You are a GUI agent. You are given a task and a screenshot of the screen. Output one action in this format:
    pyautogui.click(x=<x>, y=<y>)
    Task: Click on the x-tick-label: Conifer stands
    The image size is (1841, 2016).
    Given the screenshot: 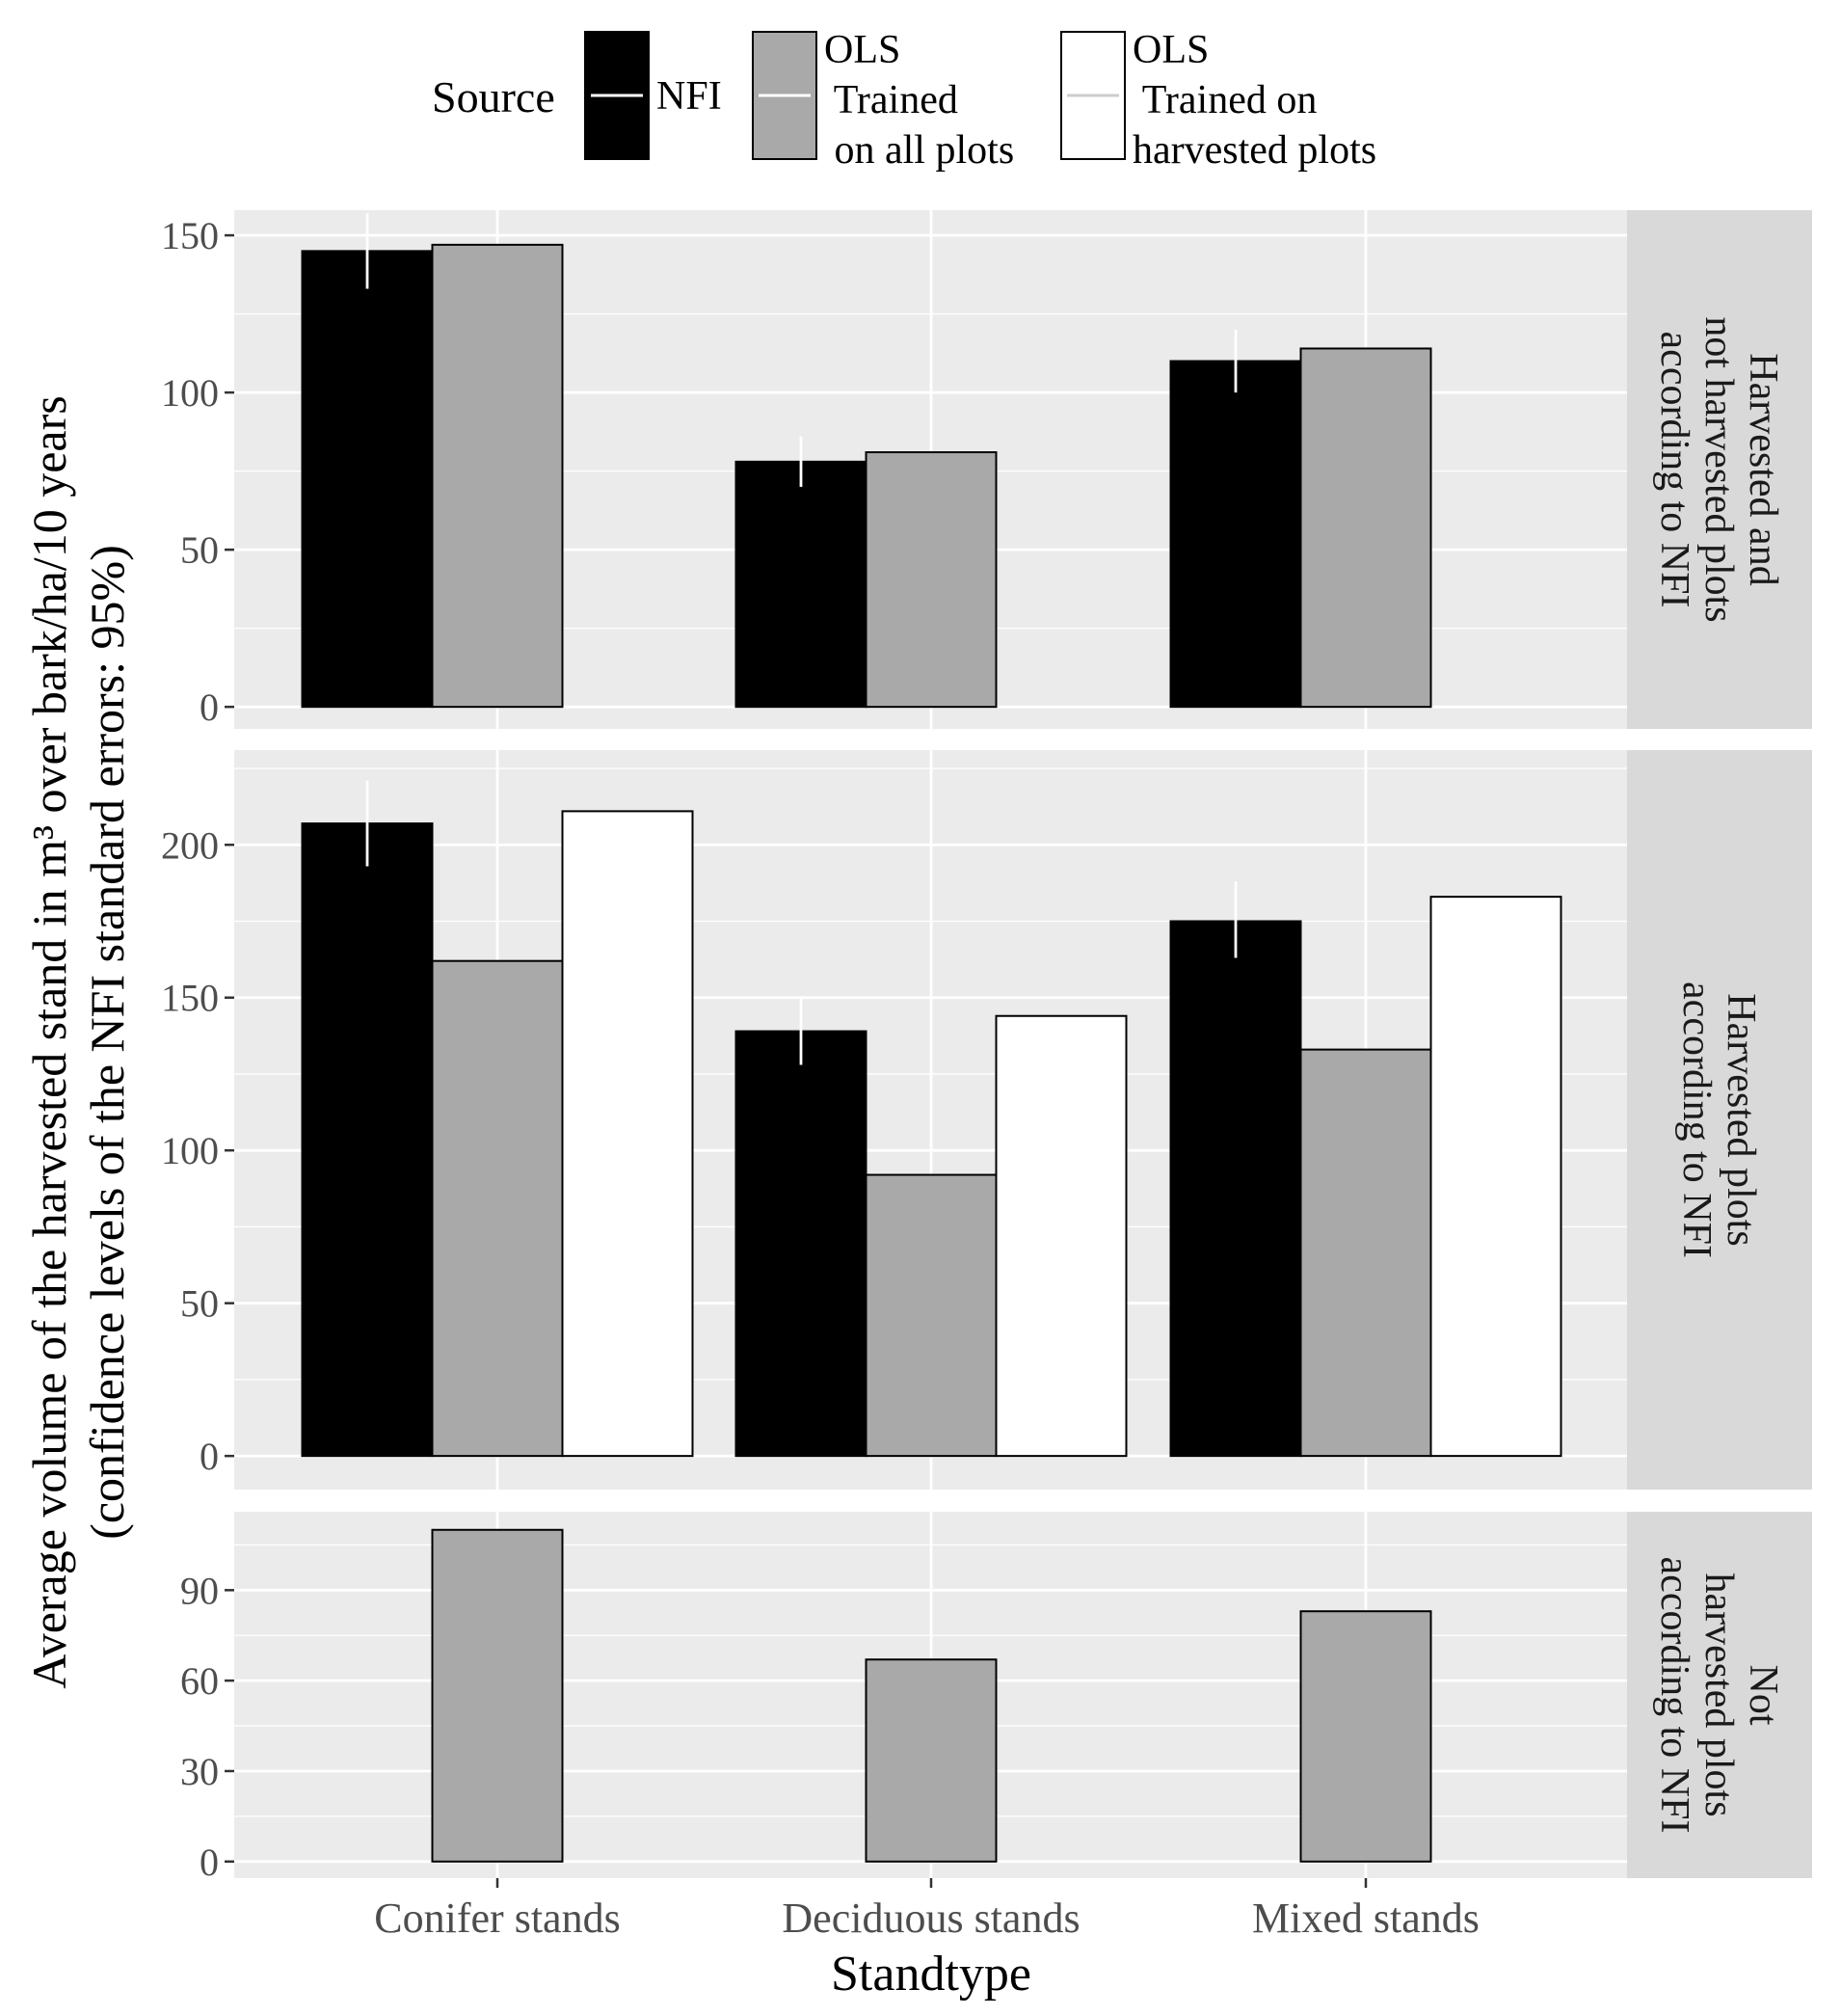 What is the action you would take?
    pyautogui.click(x=497, y=1918)
    